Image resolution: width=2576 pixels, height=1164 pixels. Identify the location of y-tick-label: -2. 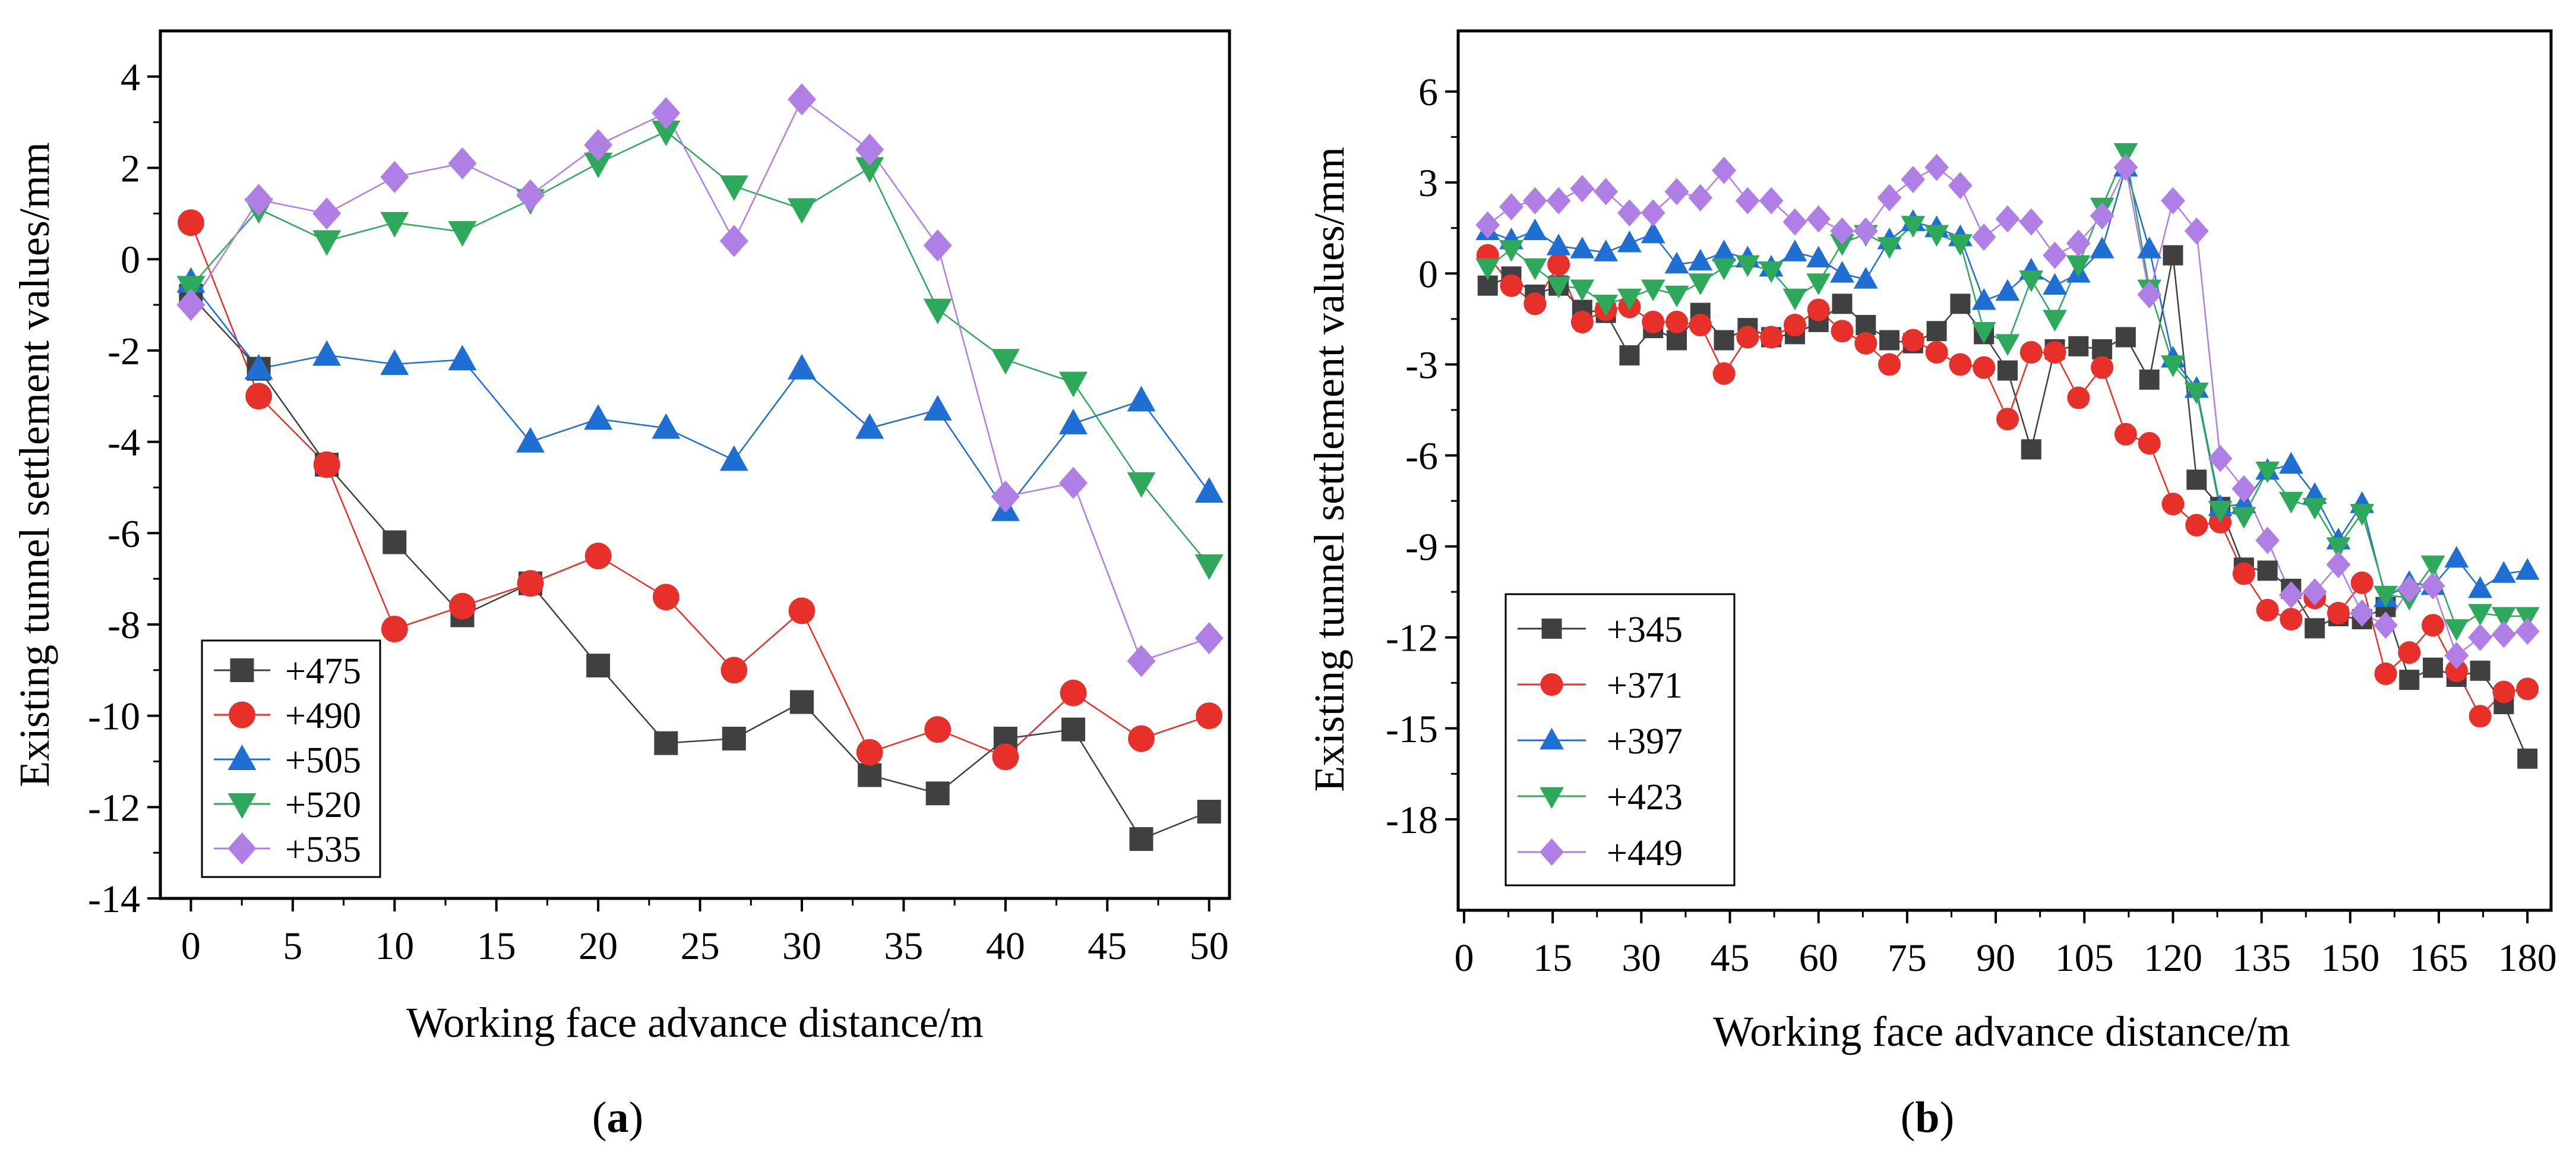
(124, 351).